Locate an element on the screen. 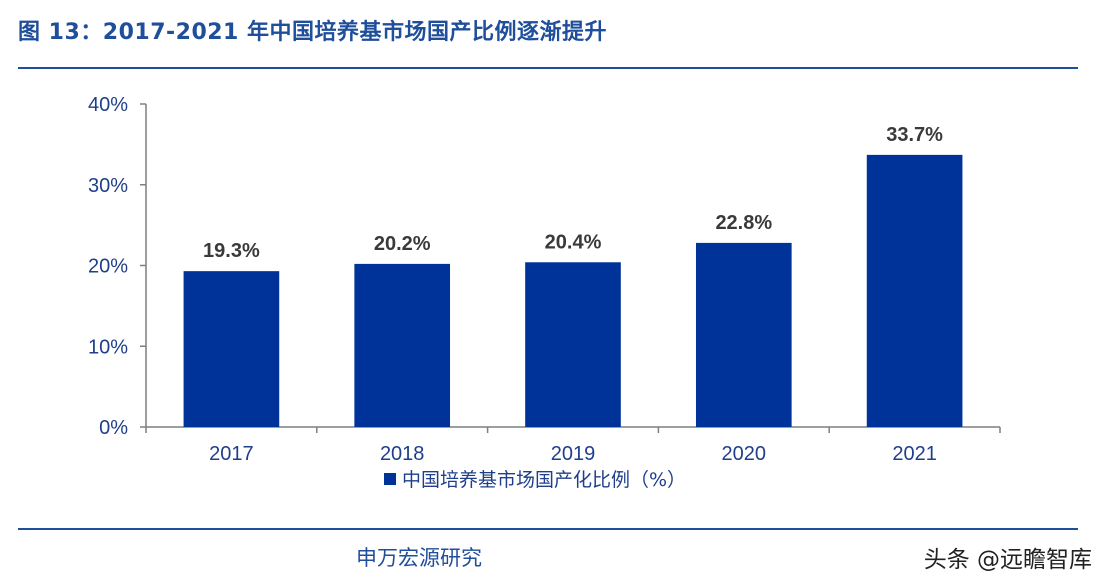 This screenshot has width=1106, height=585. x-tick-label: 2021 is located at coordinates (914, 454).